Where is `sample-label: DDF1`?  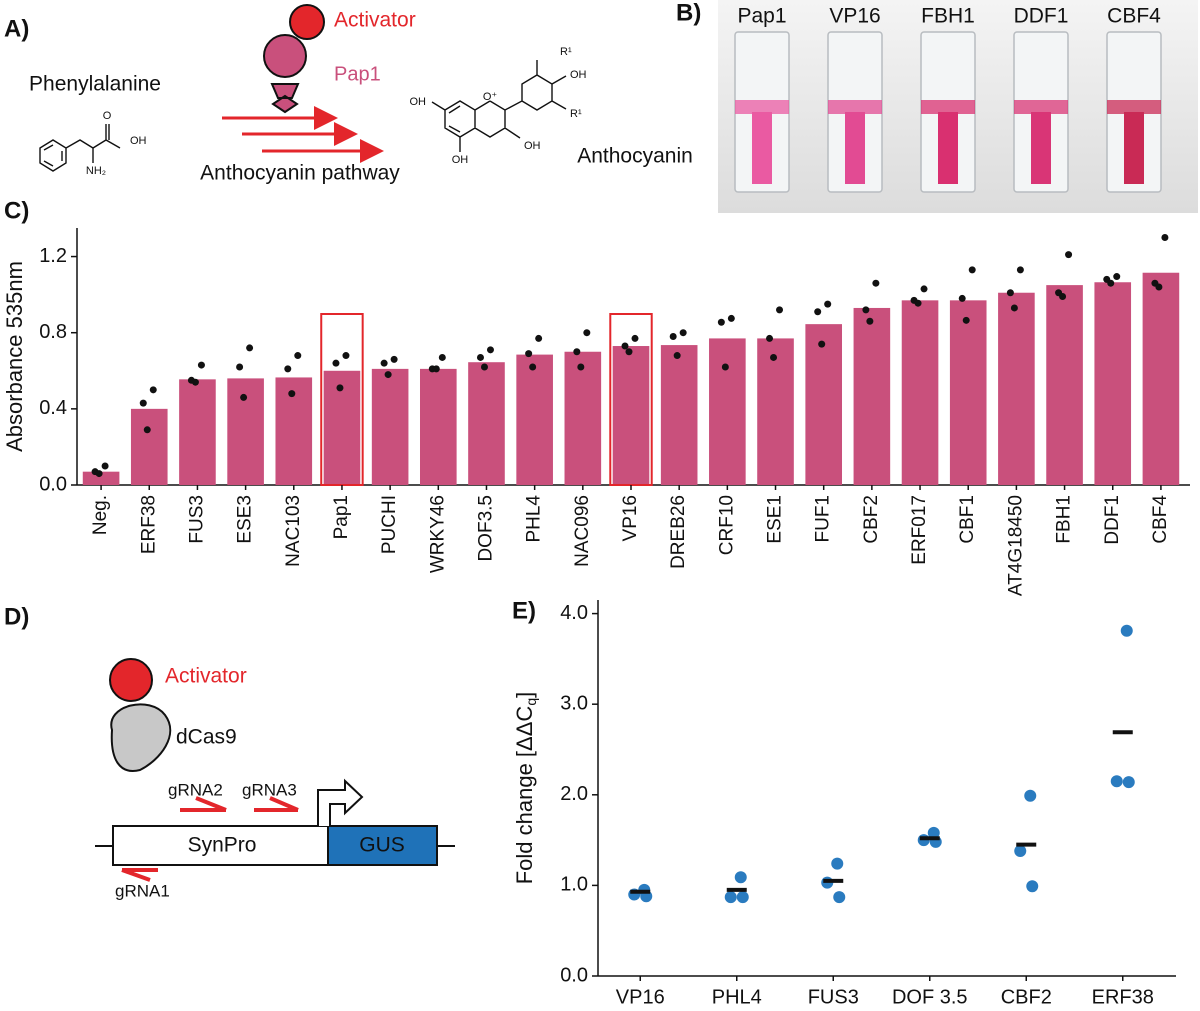 sample-label: DDF1 is located at coordinates (1041, 16).